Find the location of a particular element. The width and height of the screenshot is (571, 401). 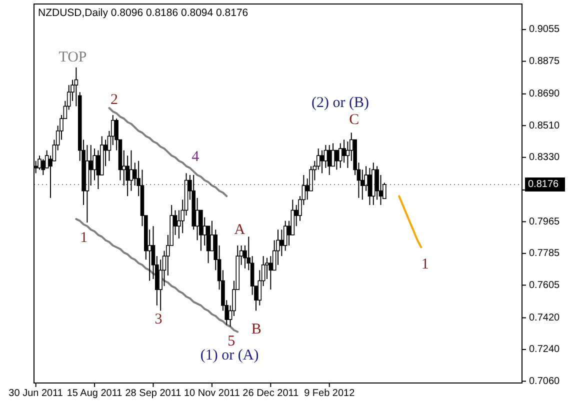

annotation: (2) or (B) is located at coordinates (341, 103).